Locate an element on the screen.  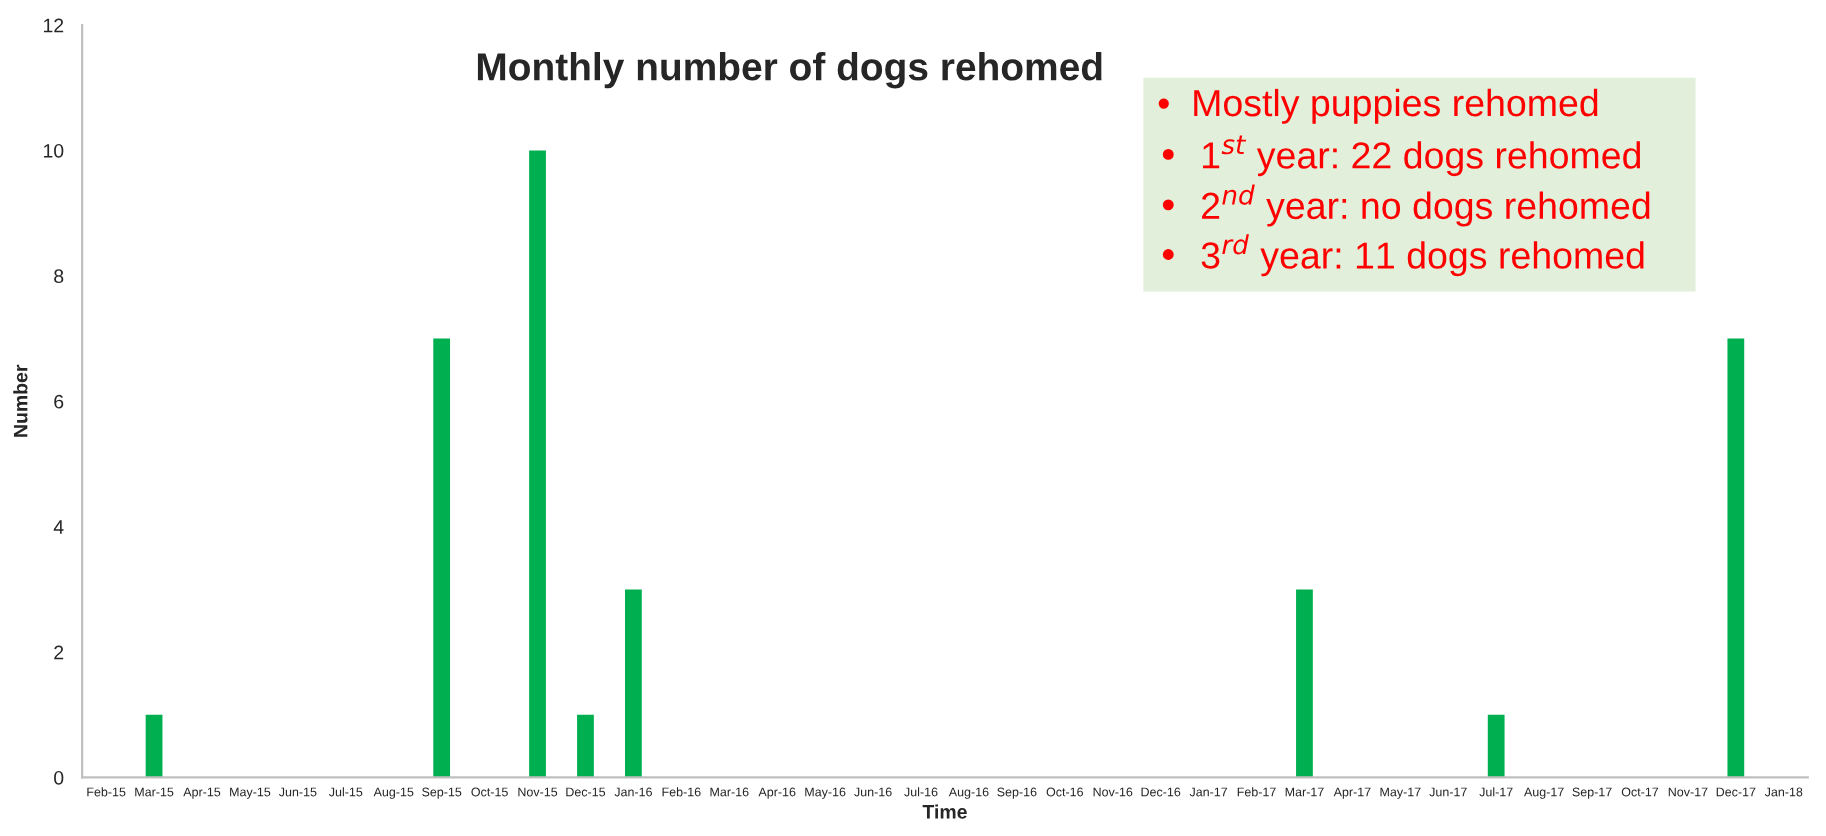
text: Monthly number of dogs rehomed is located at coordinates (789, 70).